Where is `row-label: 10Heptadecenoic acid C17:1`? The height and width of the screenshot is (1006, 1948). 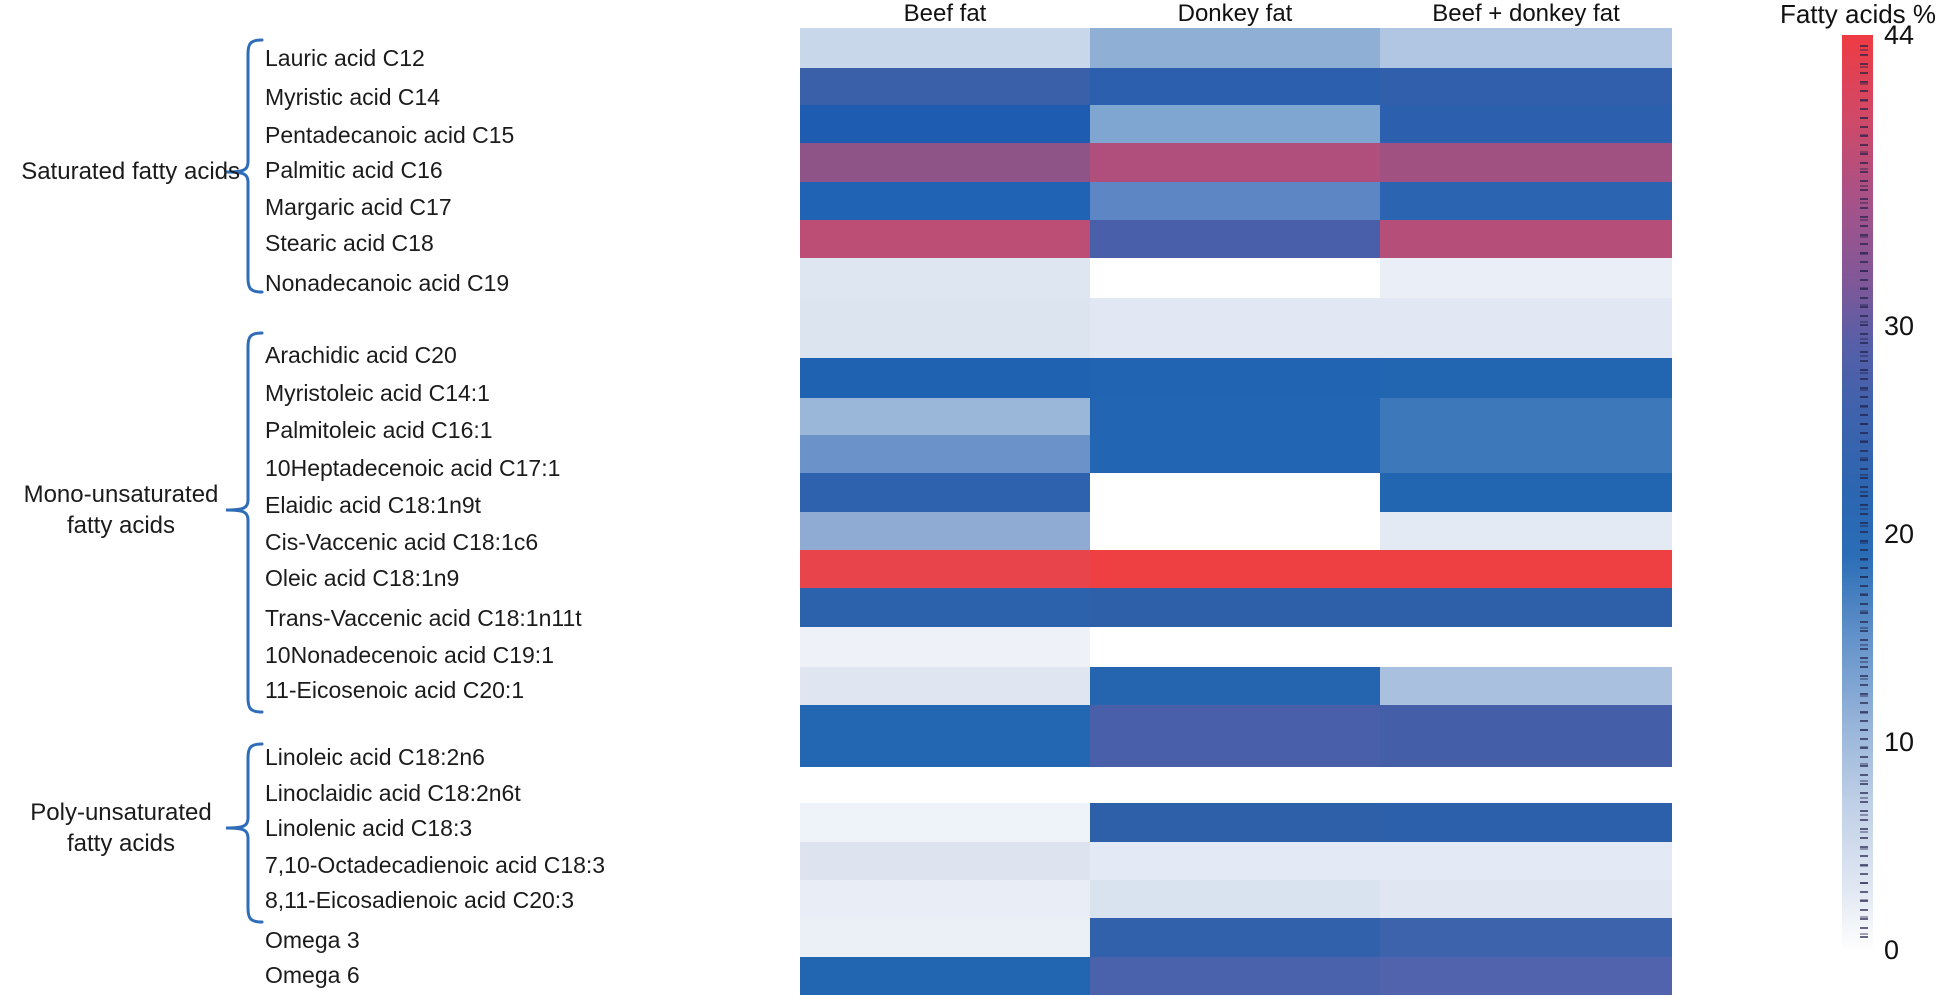
row-label: 10Heptadecenoic acid C17:1 is located at coordinates (413, 468).